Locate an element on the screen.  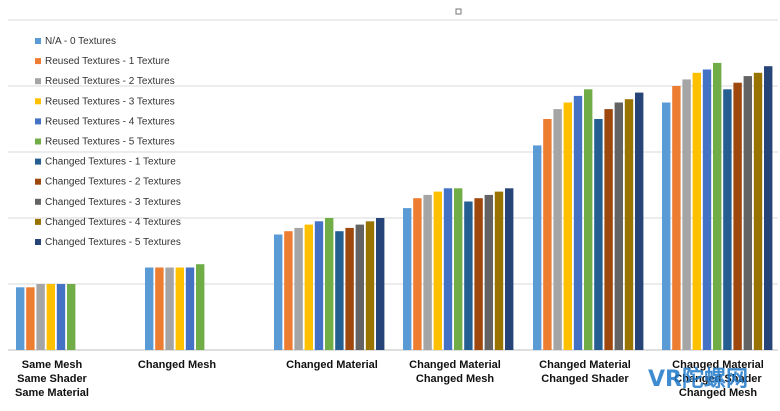
legend-entry: Reused Textures - 5 Textures is located at coordinates (110, 142).